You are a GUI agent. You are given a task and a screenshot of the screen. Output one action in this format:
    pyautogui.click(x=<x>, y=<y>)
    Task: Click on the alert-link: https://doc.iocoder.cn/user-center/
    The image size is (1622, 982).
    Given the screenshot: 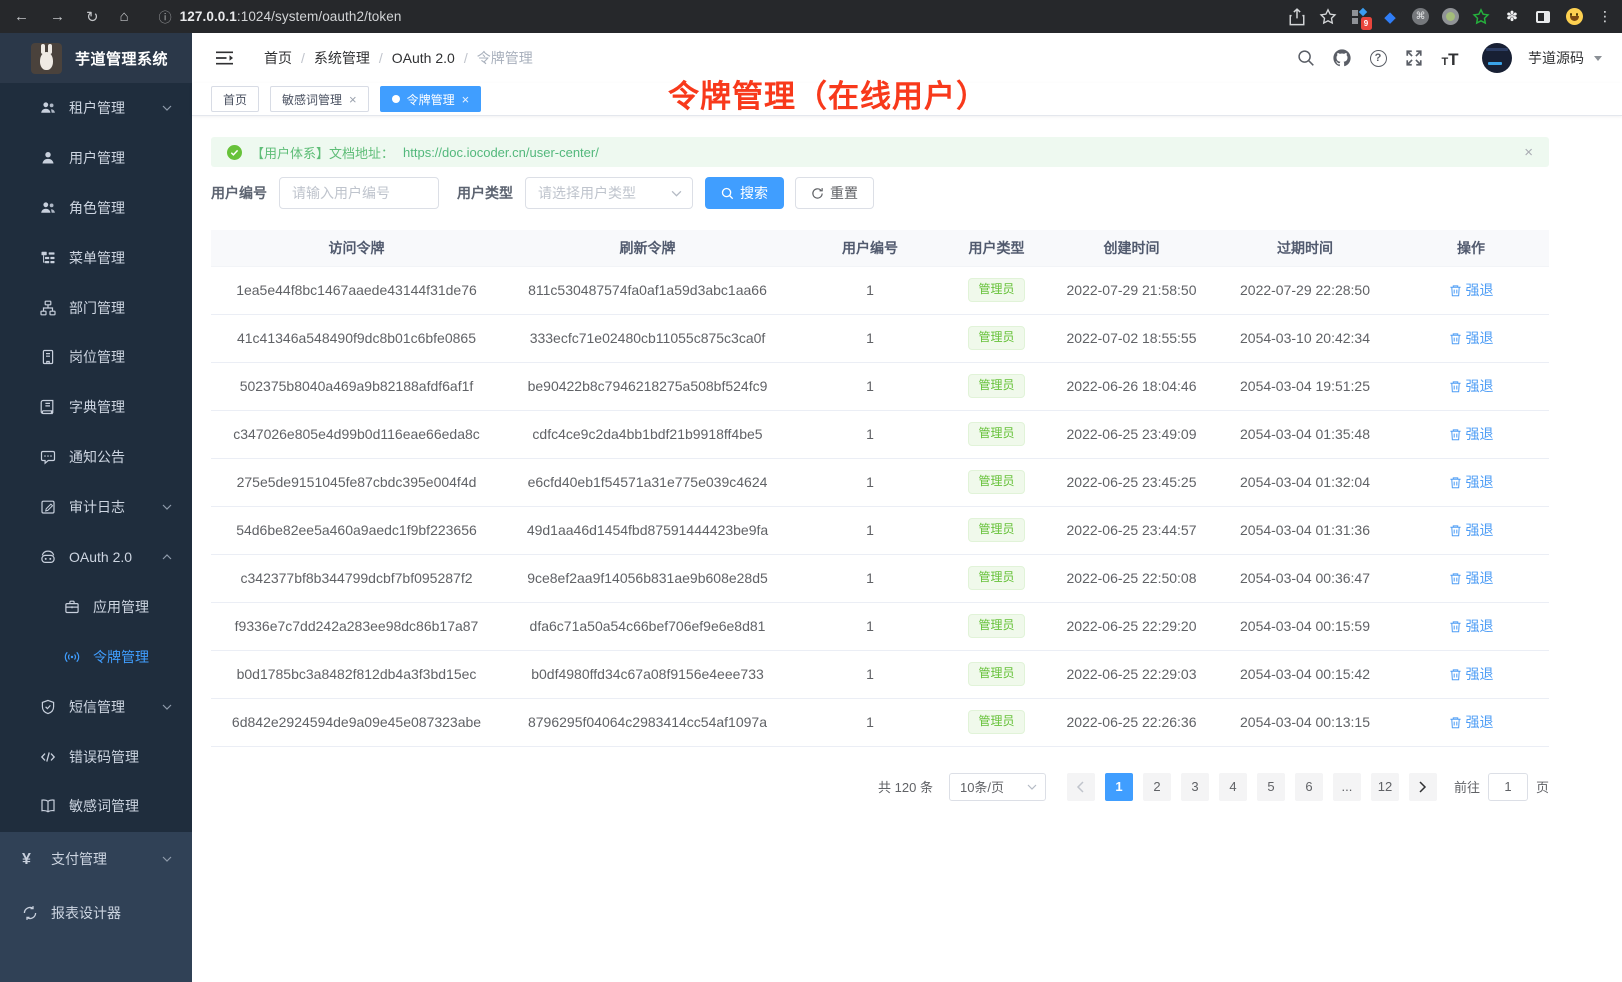 What is the action you would take?
    pyautogui.click(x=501, y=152)
    